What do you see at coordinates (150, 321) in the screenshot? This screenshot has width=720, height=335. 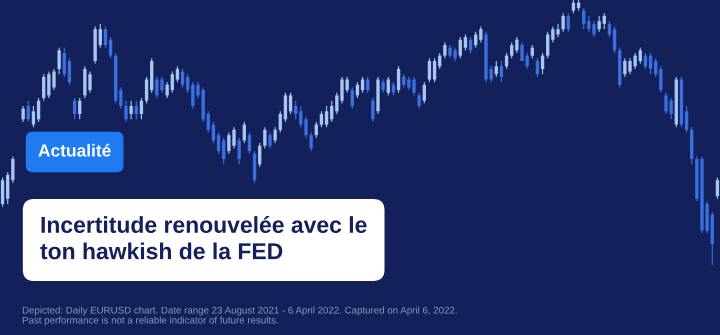 I see `text: Past performance is not a reliable indicator of future results.` at bounding box center [150, 321].